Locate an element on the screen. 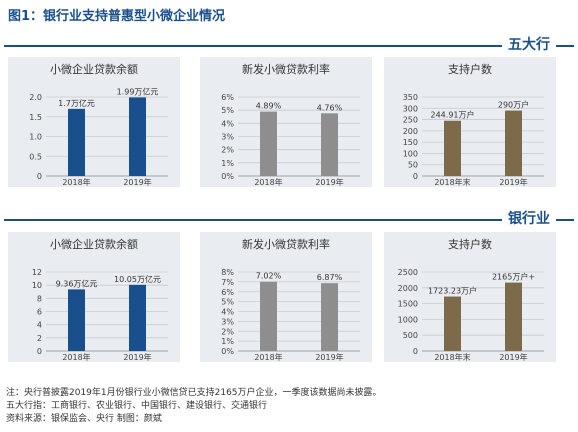  chart-title: 新发小微贷款利率 is located at coordinates (286, 244).